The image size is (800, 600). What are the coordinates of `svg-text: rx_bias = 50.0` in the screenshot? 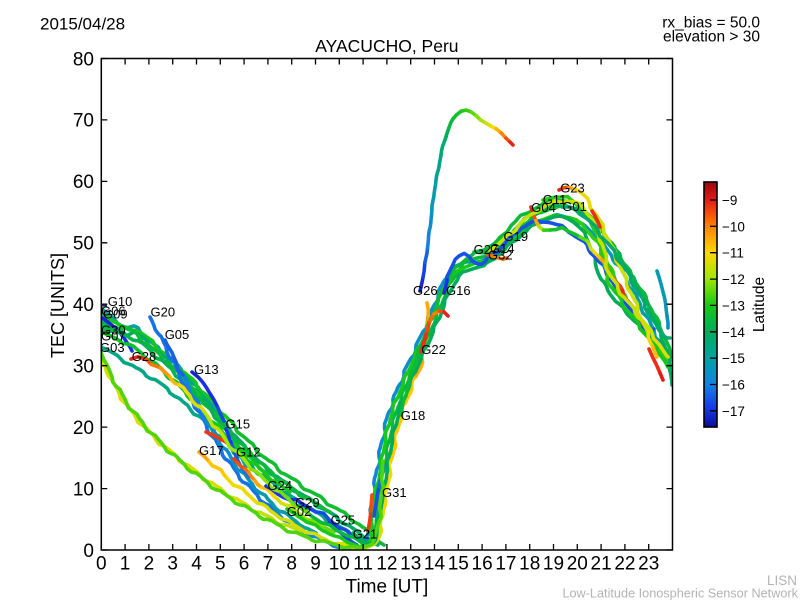 It's located at (711, 23).